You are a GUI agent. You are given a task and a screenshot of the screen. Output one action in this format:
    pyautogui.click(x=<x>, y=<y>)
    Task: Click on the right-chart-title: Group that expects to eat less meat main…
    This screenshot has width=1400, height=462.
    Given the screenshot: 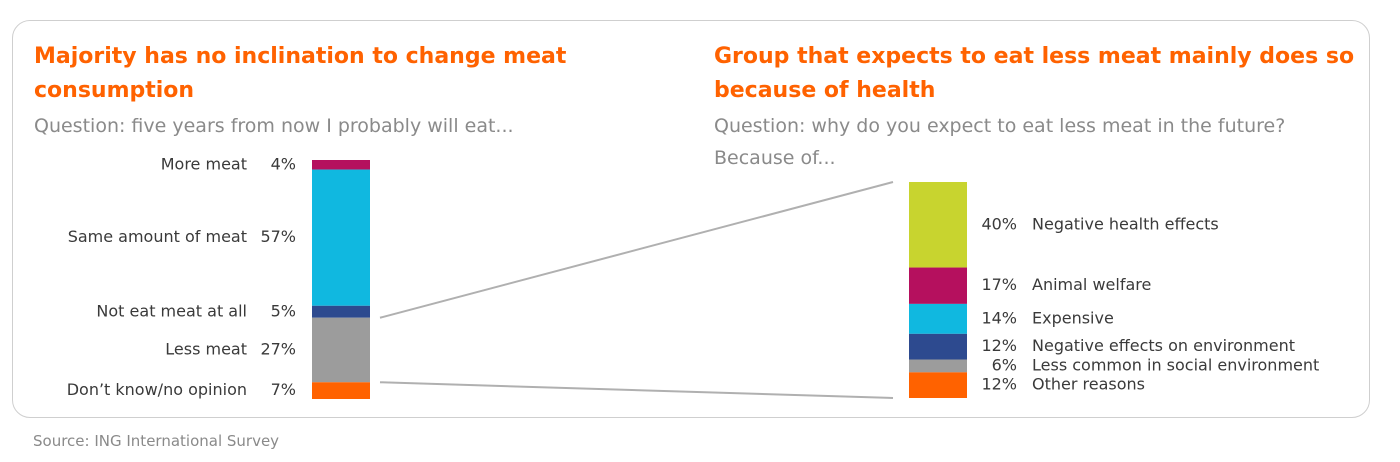 What is the action you would take?
    pyautogui.click(x=1034, y=73)
    